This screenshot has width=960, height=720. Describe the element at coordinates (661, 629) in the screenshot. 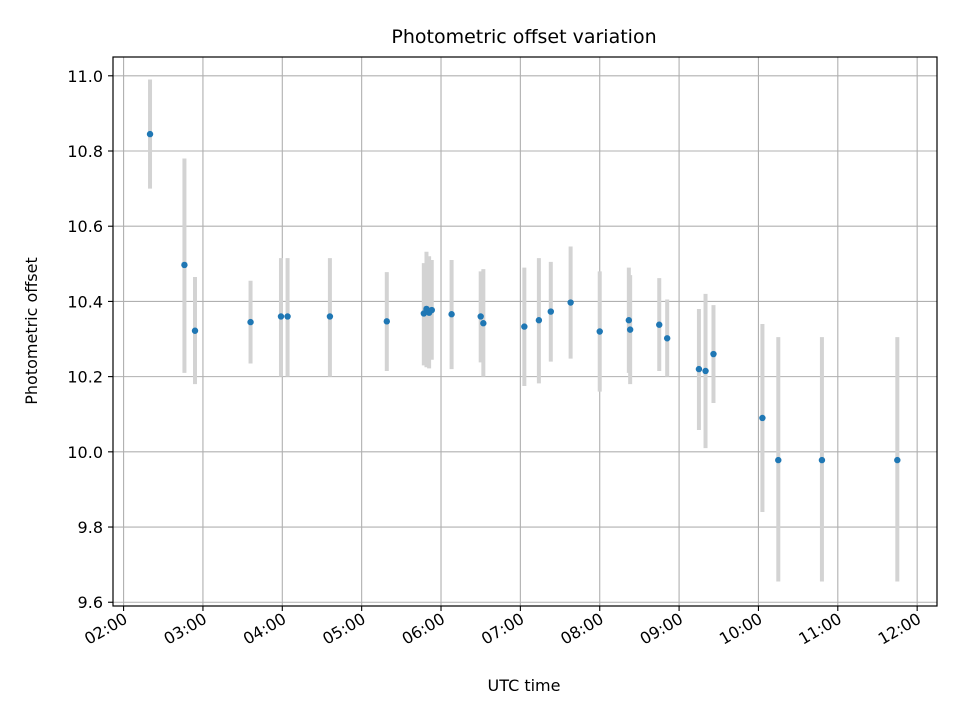

I see `x-tick-label: 09:00` at that location.